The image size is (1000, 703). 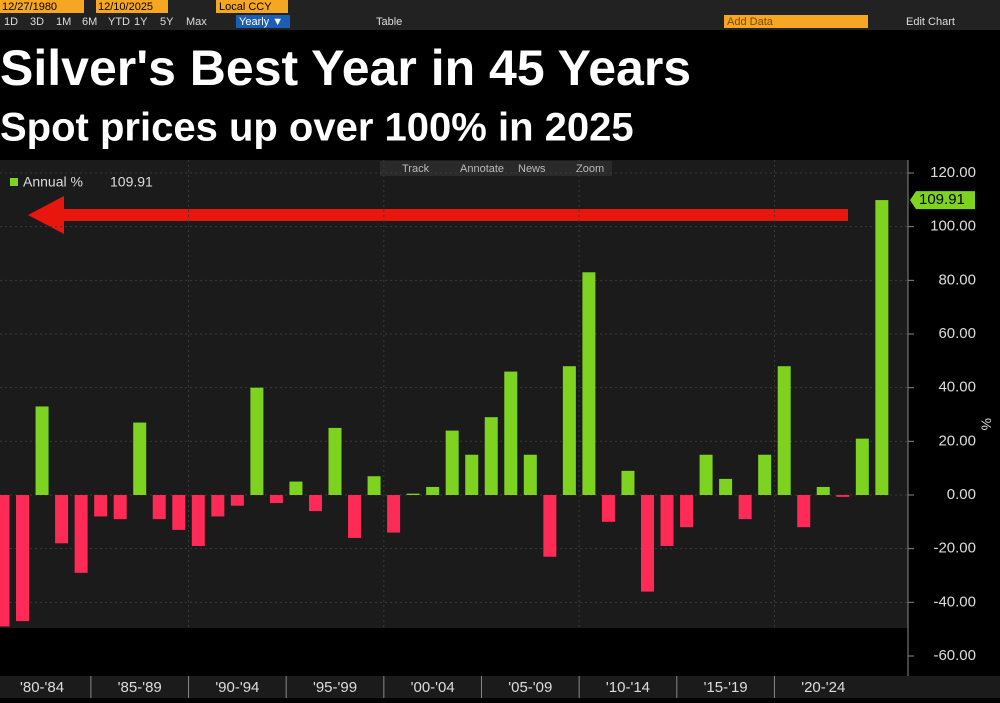 What do you see at coordinates (726, 687) in the screenshot?
I see `x-tick-label: '15-'19` at bounding box center [726, 687].